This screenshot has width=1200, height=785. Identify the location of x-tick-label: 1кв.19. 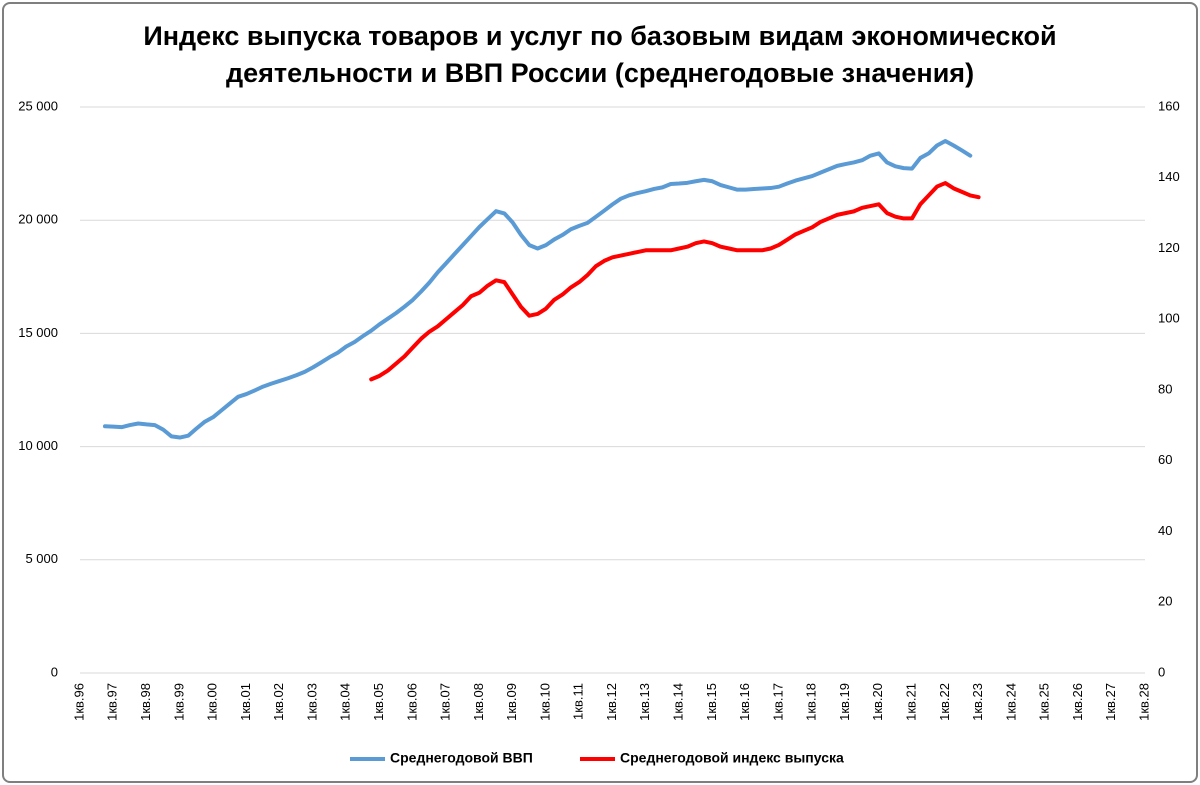
(844, 702).